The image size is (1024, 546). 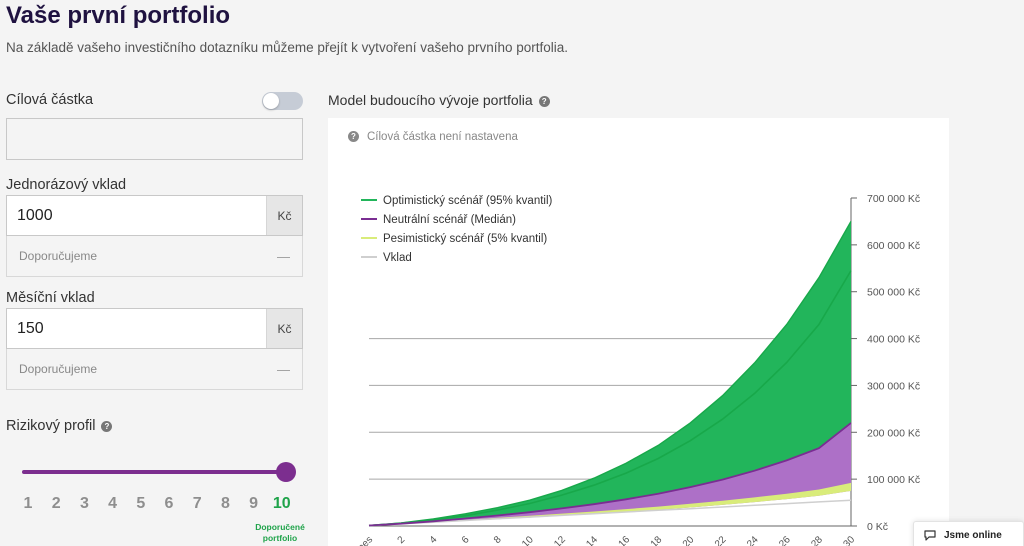 What do you see at coordinates (66, 185) in the screenshot?
I see `one-time-deposit-label: Jednorázový vklad` at bounding box center [66, 185].